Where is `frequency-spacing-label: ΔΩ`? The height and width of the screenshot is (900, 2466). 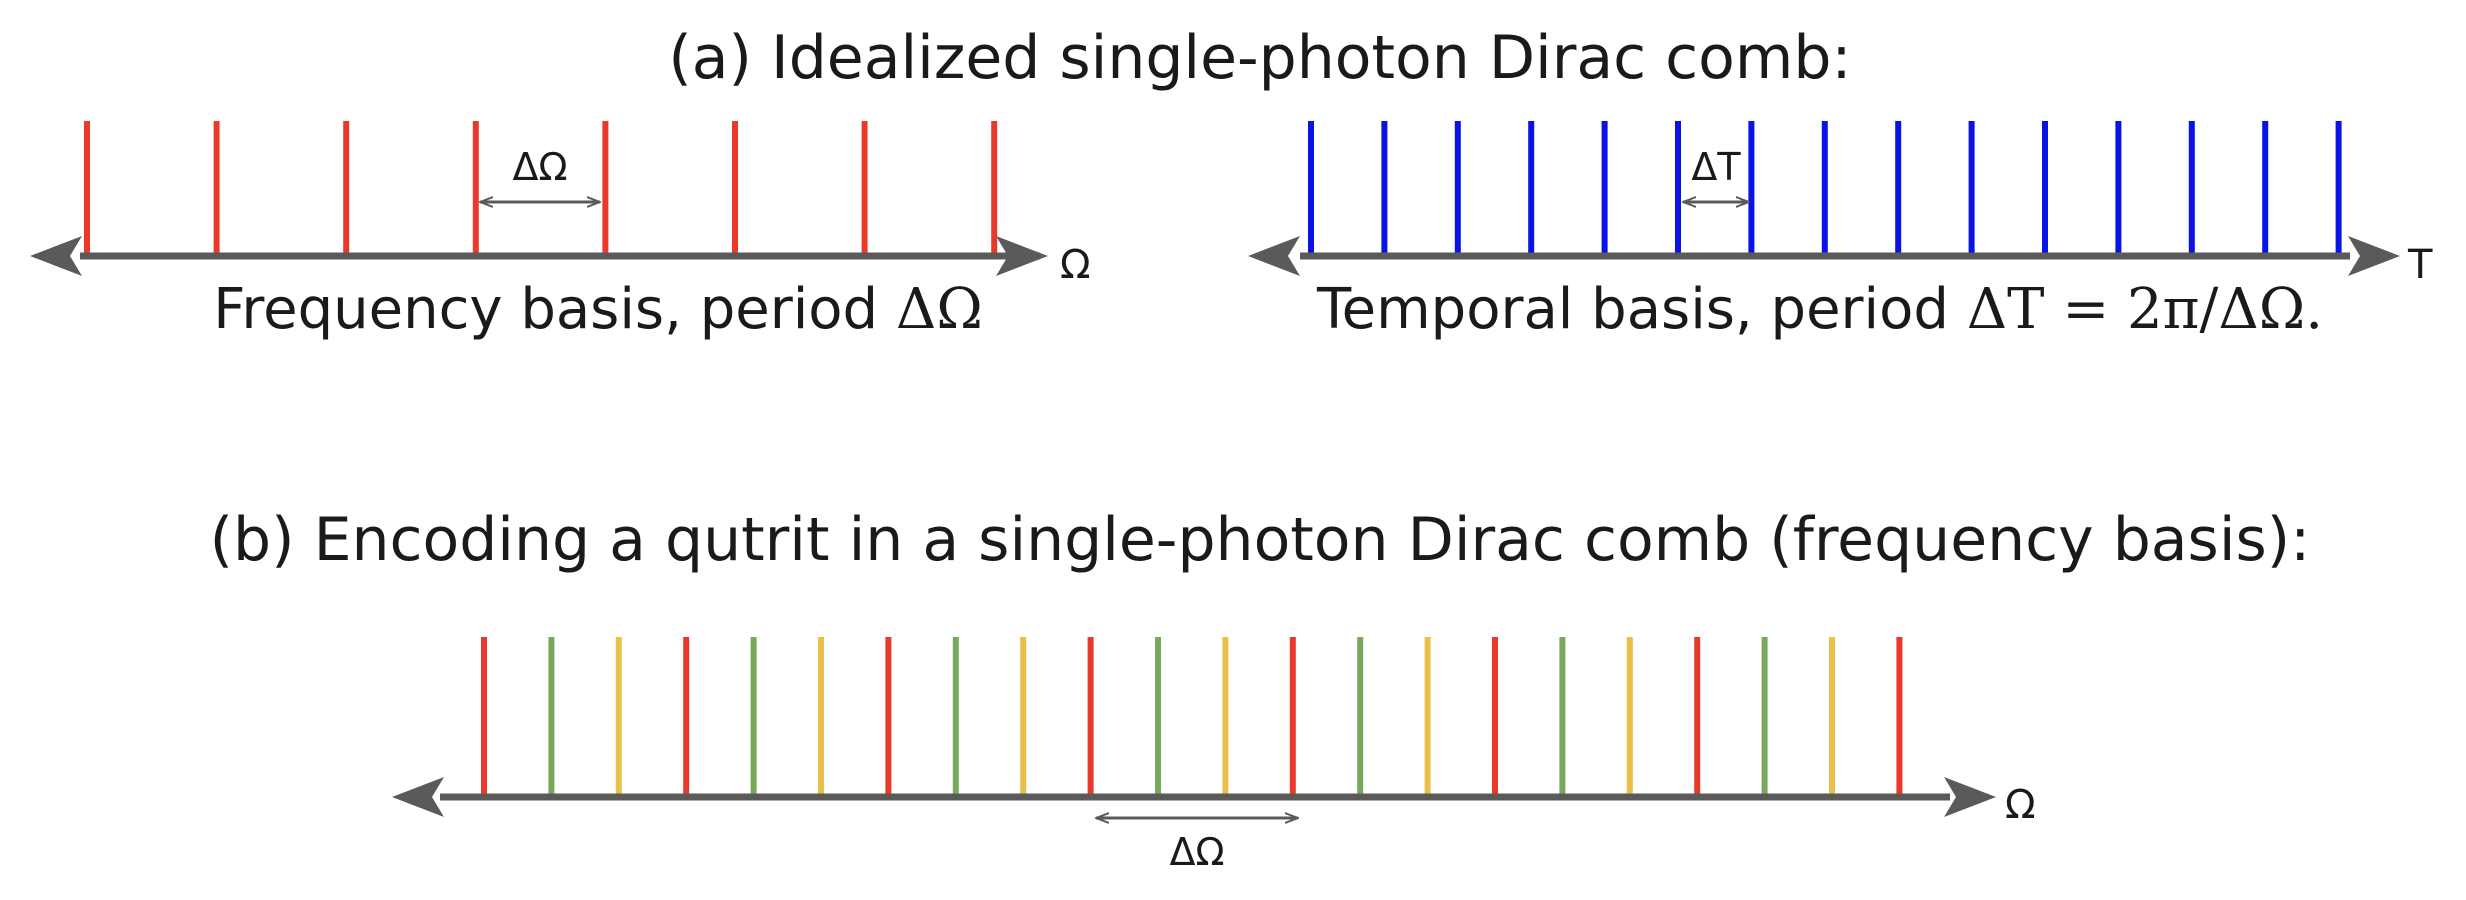
frequency-spacing-label: ΔΩ is located at coordinates (539, 167).